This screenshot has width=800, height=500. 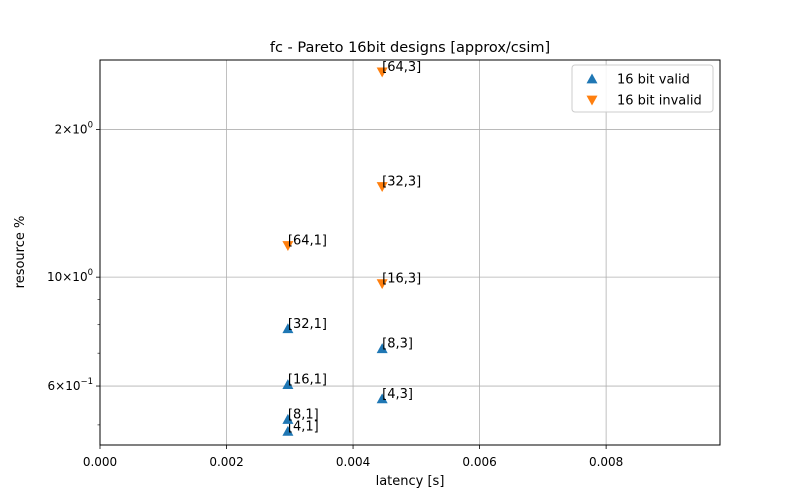 I want to click on legend: 16 bit valid 16 bit invalid, so click(x=642, y=88).